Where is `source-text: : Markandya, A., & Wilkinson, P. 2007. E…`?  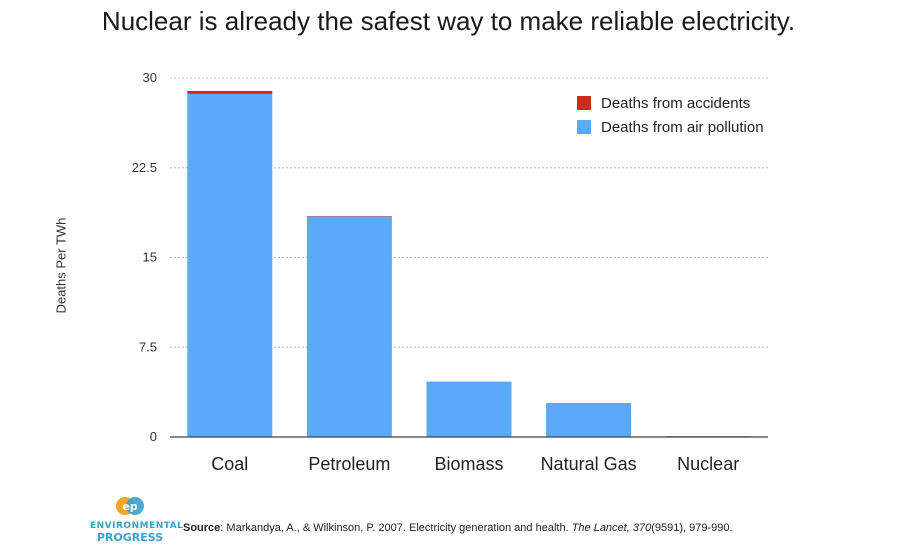
source-text: : Markandya, A., & Wilkinson, P. 2007. E… is located at coordinates (396, 528).